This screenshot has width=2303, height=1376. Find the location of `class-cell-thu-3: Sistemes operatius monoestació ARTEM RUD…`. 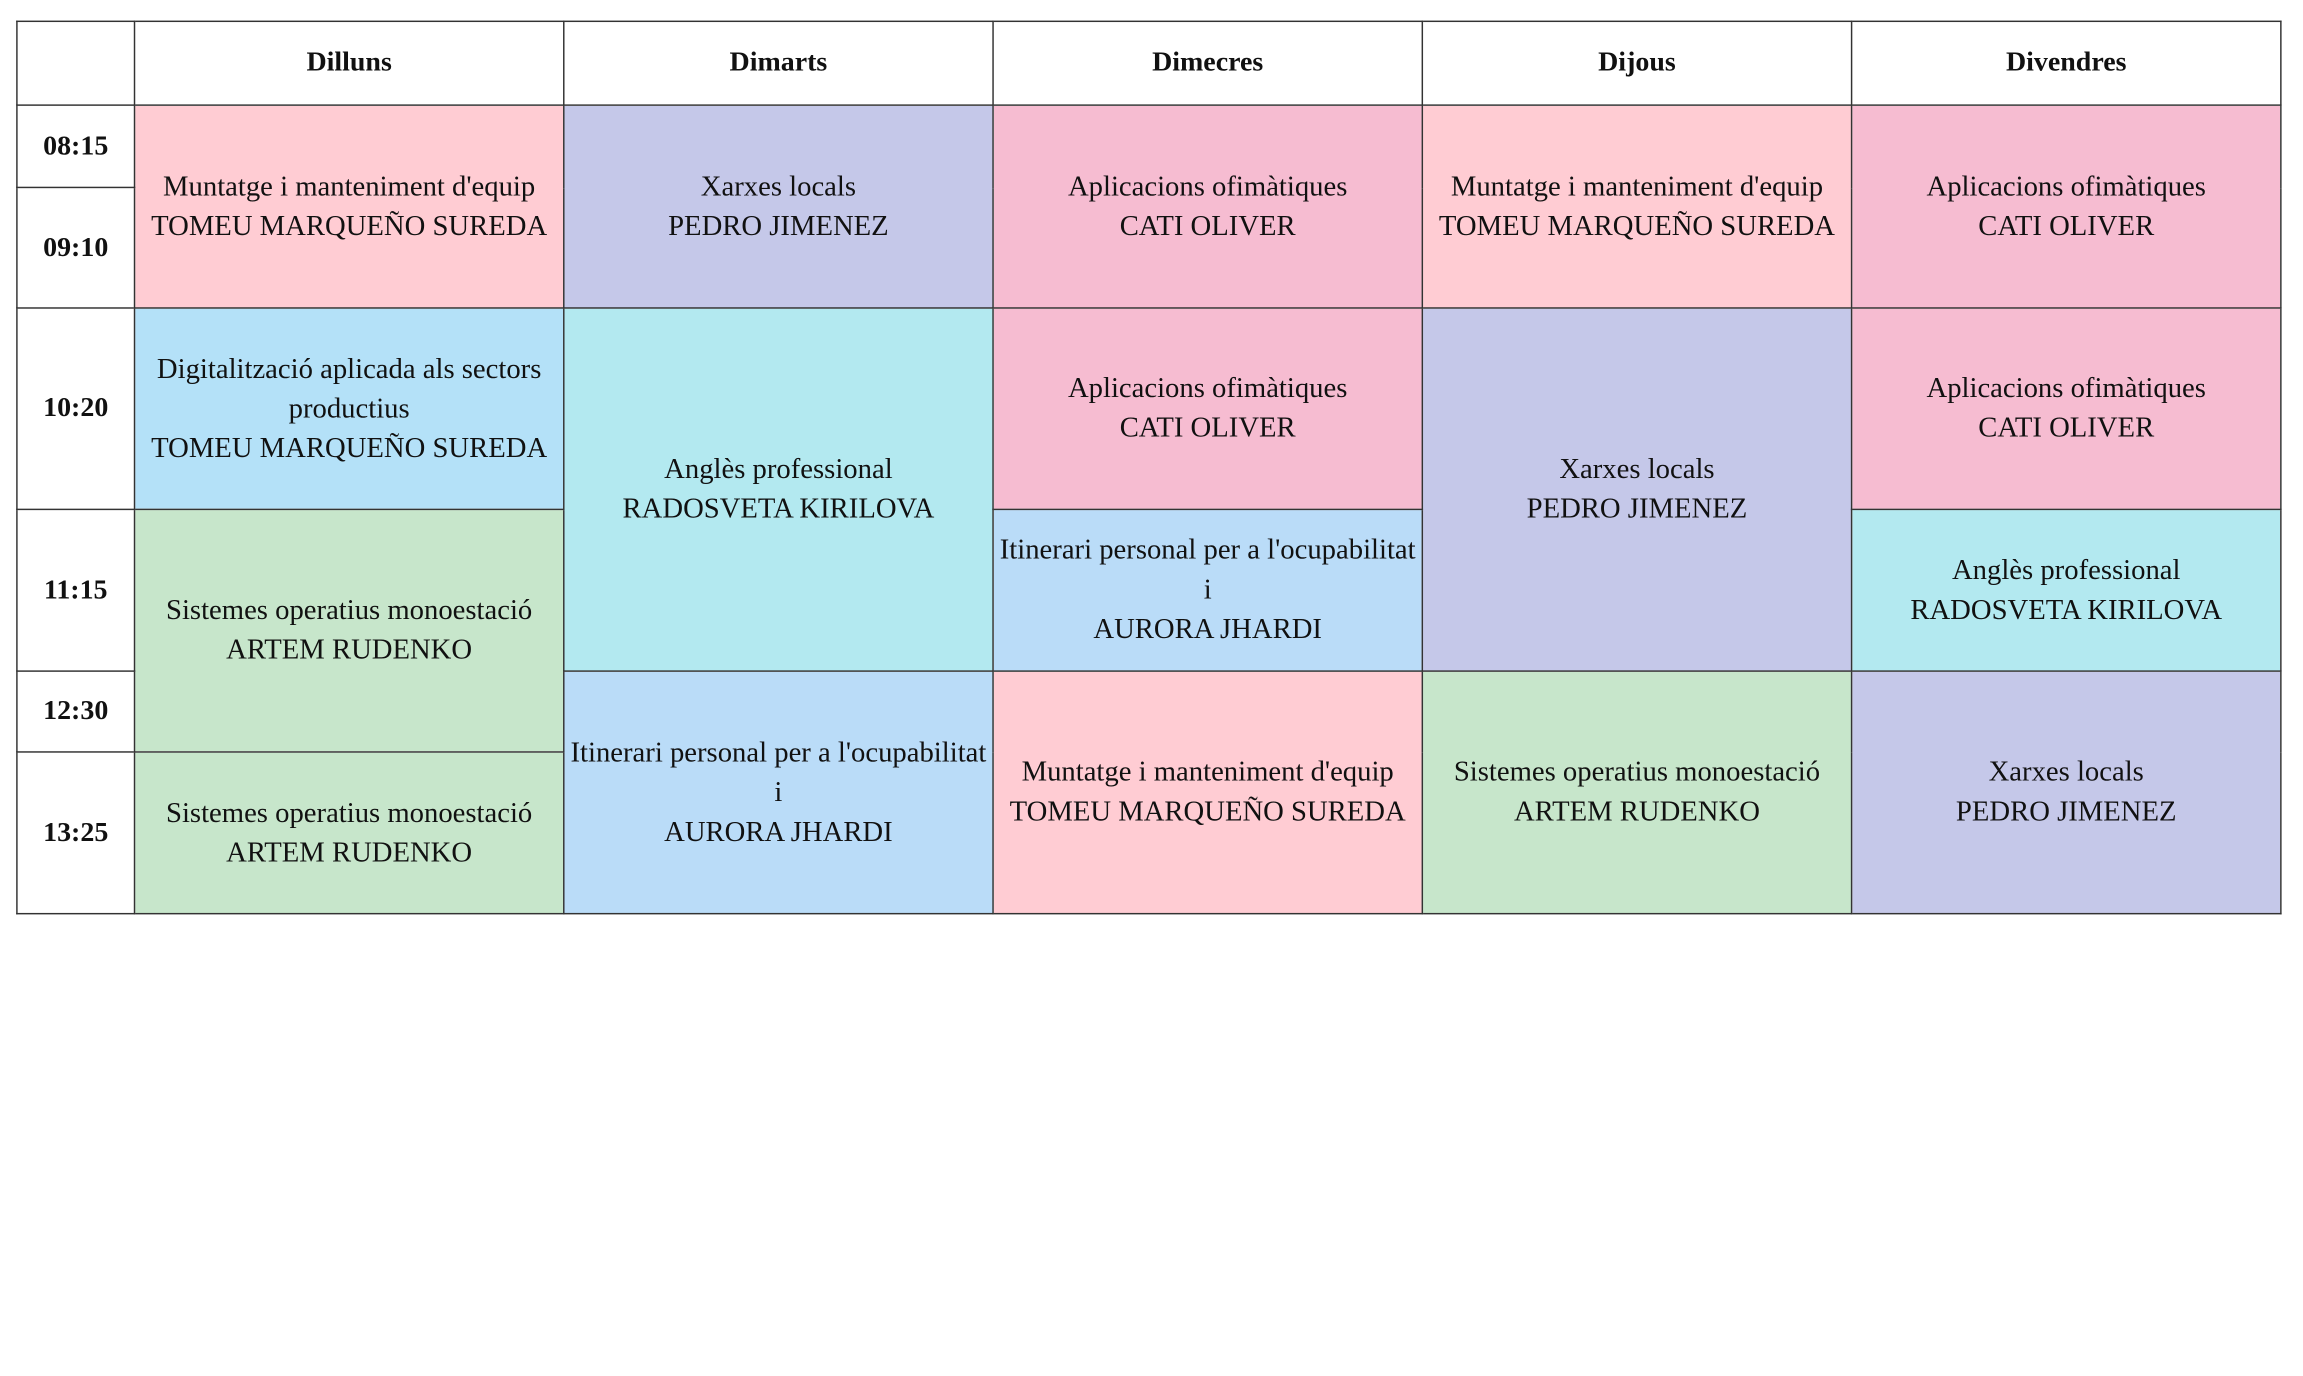

class-cell-thu-3: Sistemes operatius monoestació ARTEM RUD… is located at coordinates (1637, 792).